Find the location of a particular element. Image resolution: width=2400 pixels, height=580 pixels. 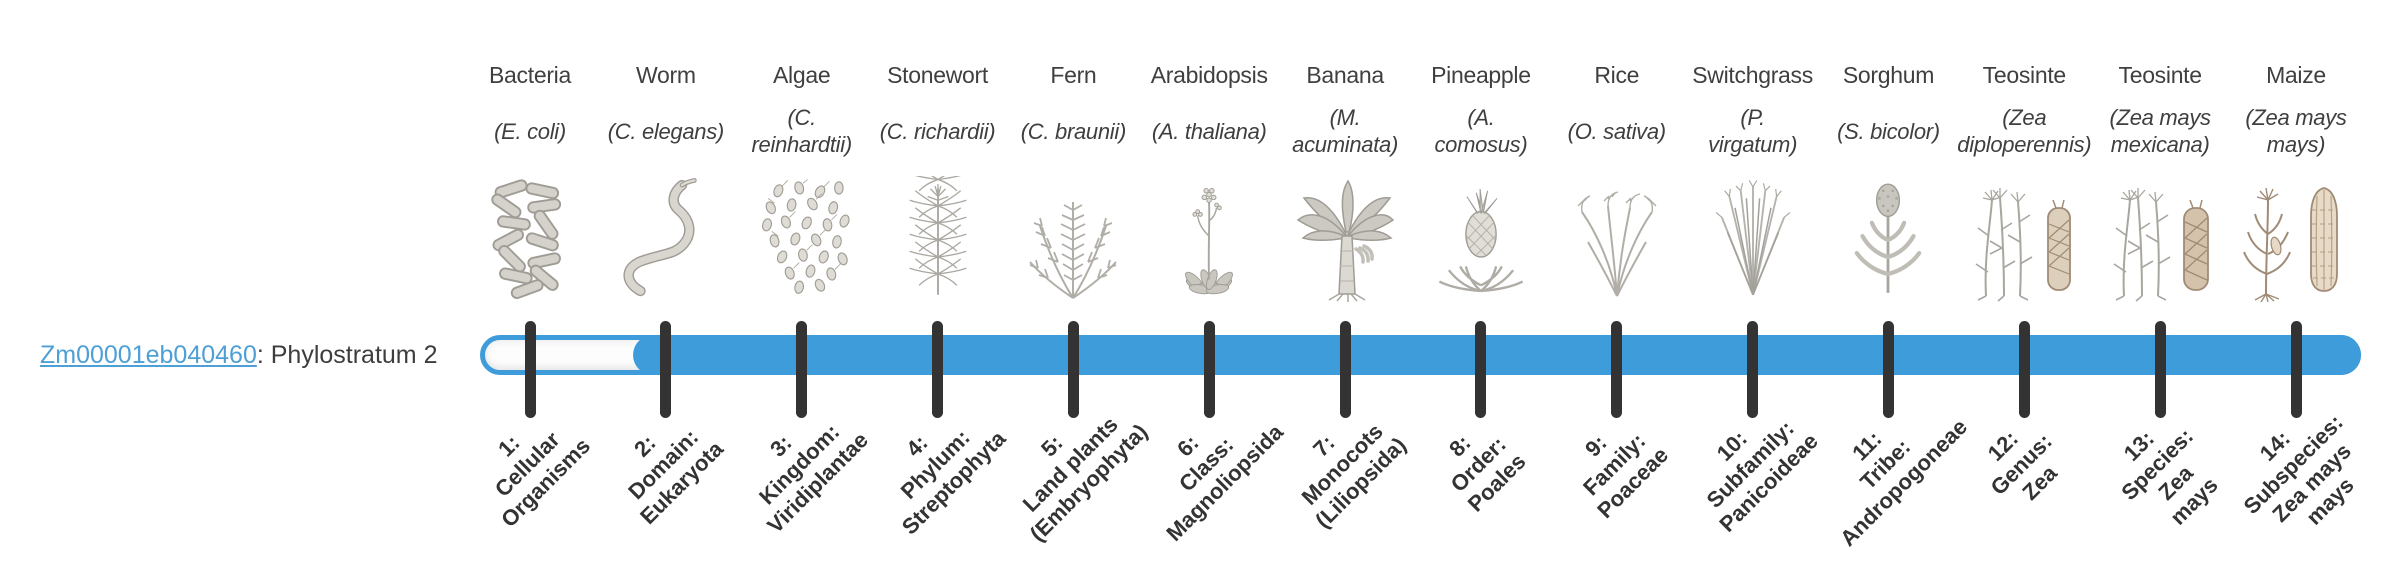

gene-id-link: Zm00001eb040460 is located at coordinates (148, 355).